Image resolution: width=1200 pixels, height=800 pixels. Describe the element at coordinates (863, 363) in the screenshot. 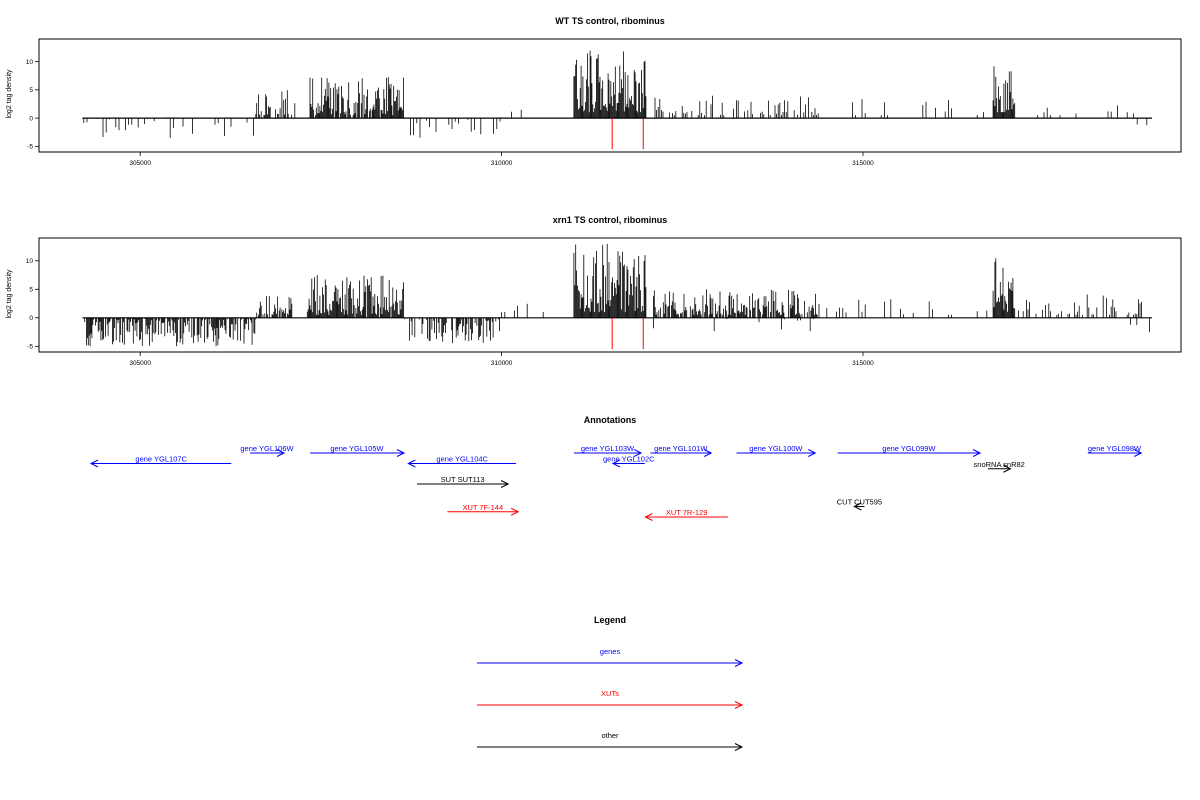

I see `xrn1-x-tick-label: 315000` at that location.